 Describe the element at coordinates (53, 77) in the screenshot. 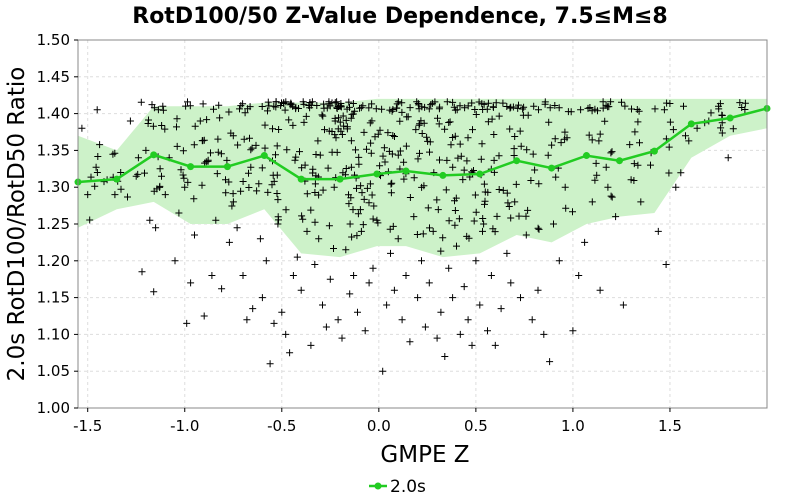

I see `y-tick-label: 1.45` at that location.